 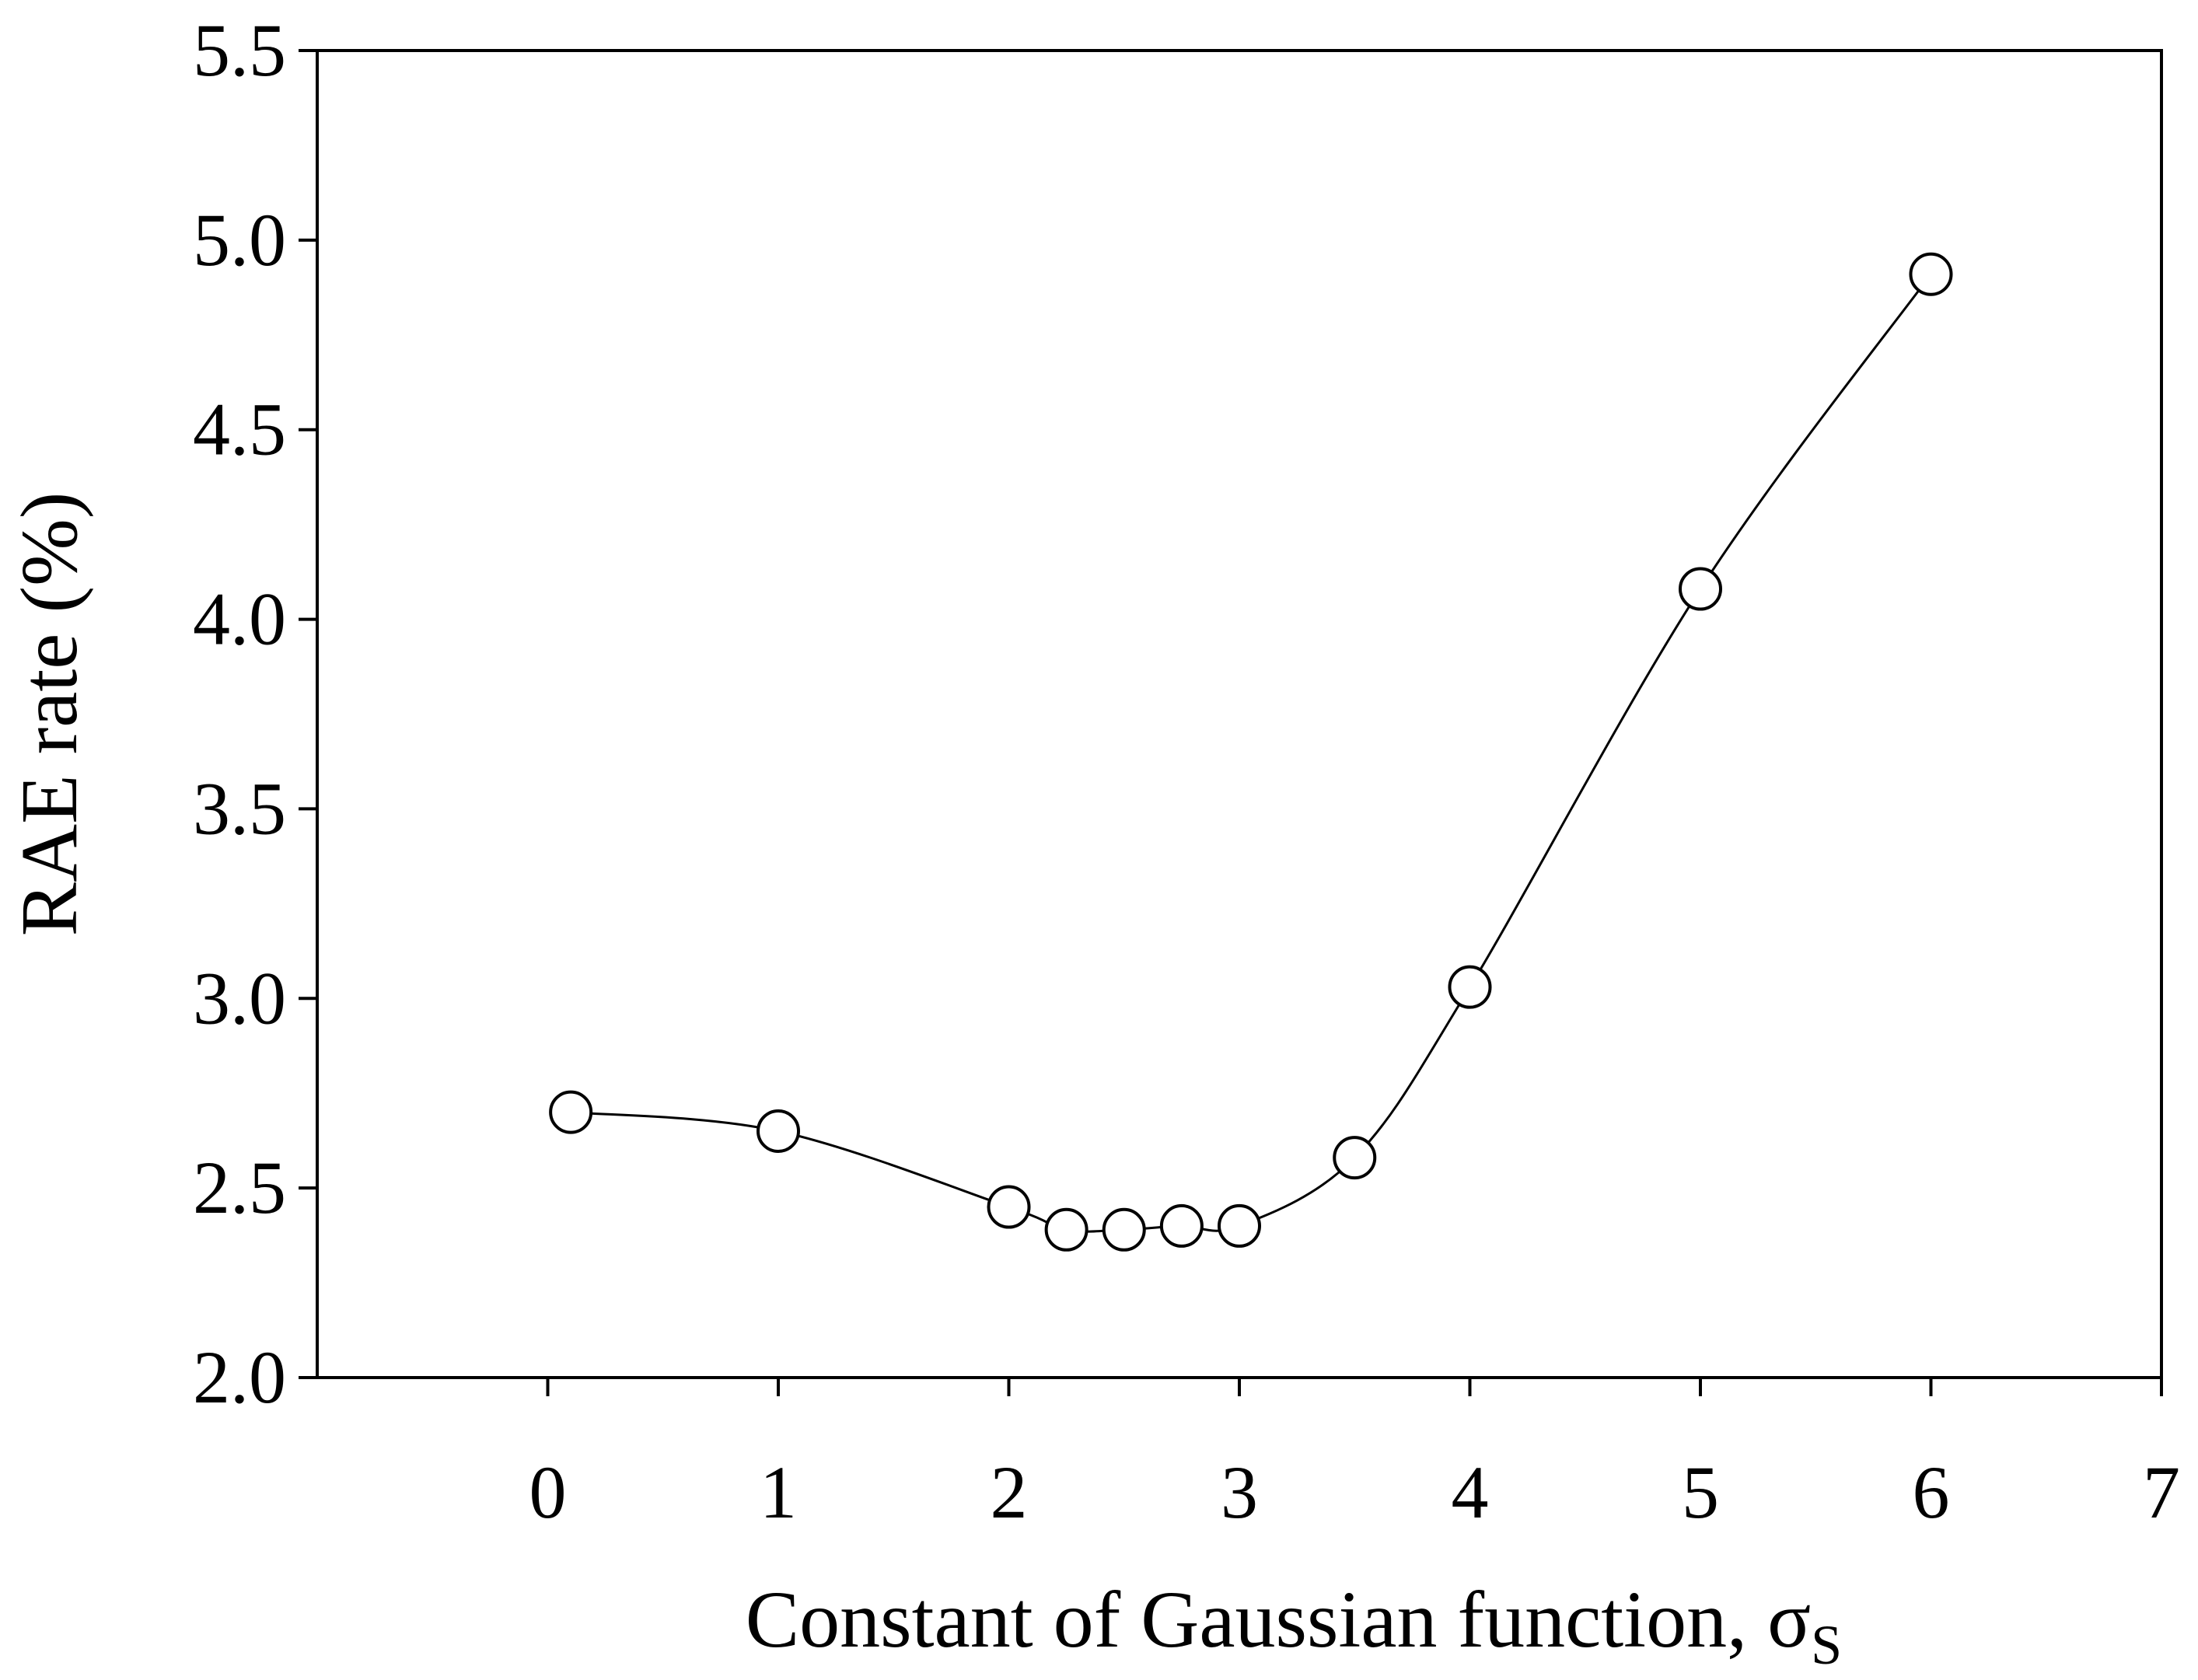 What do you see at coordinates (2161, 1493) in the screenshot?
I see `x-tick-label: 7` at bounding box center [2161, 1493].